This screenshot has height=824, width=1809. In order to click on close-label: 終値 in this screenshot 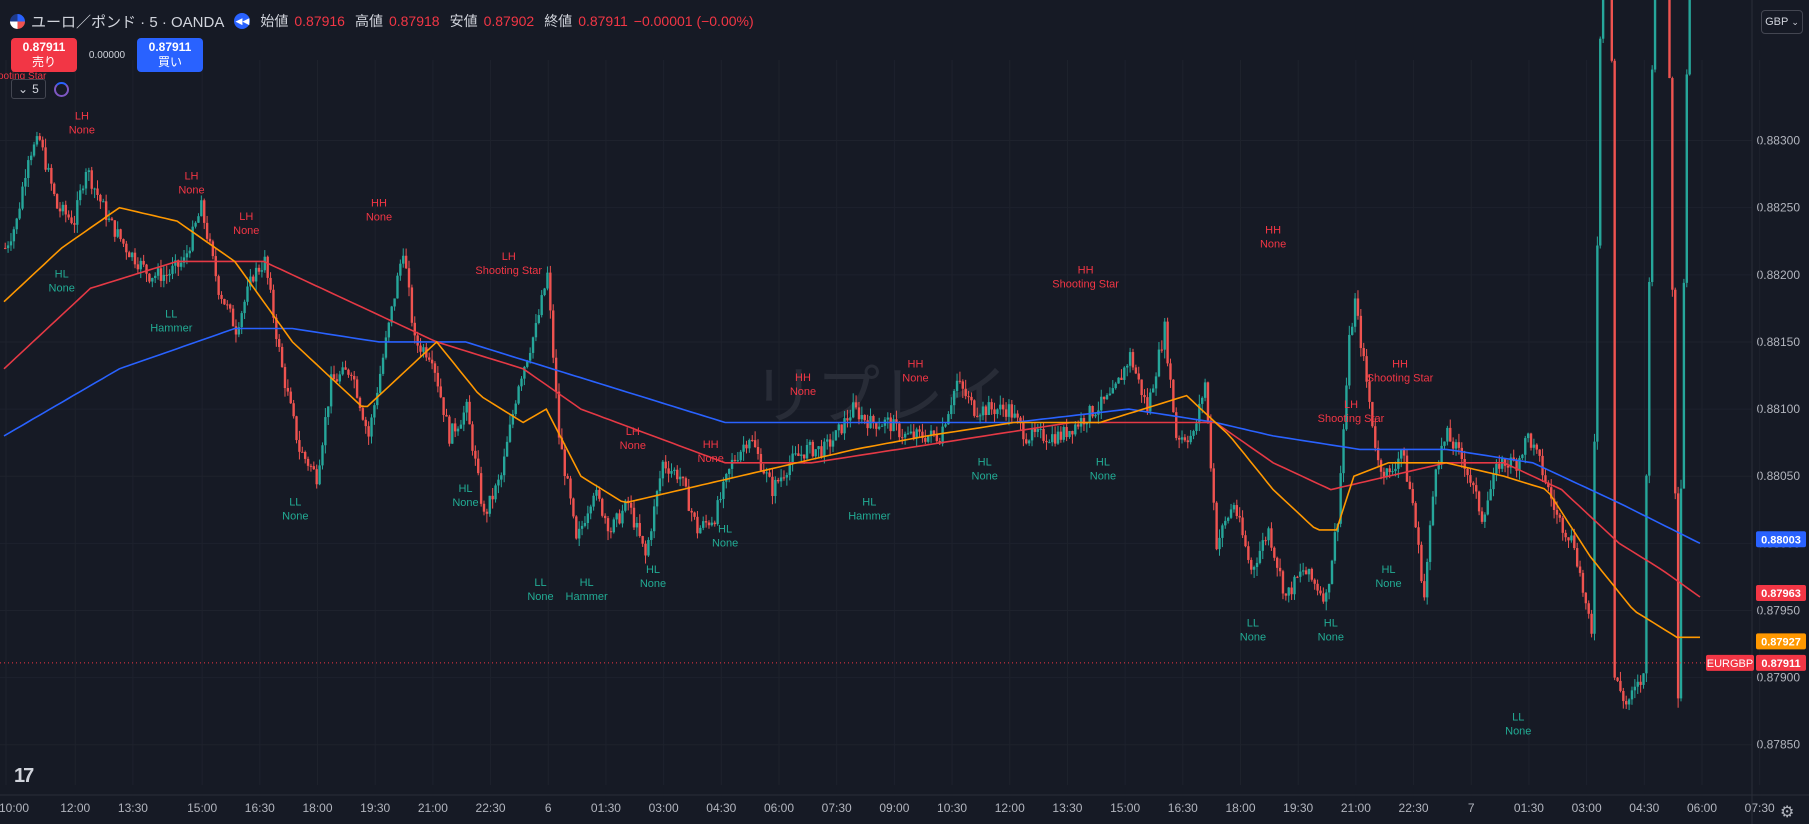, I will do `click(558, 21)`.